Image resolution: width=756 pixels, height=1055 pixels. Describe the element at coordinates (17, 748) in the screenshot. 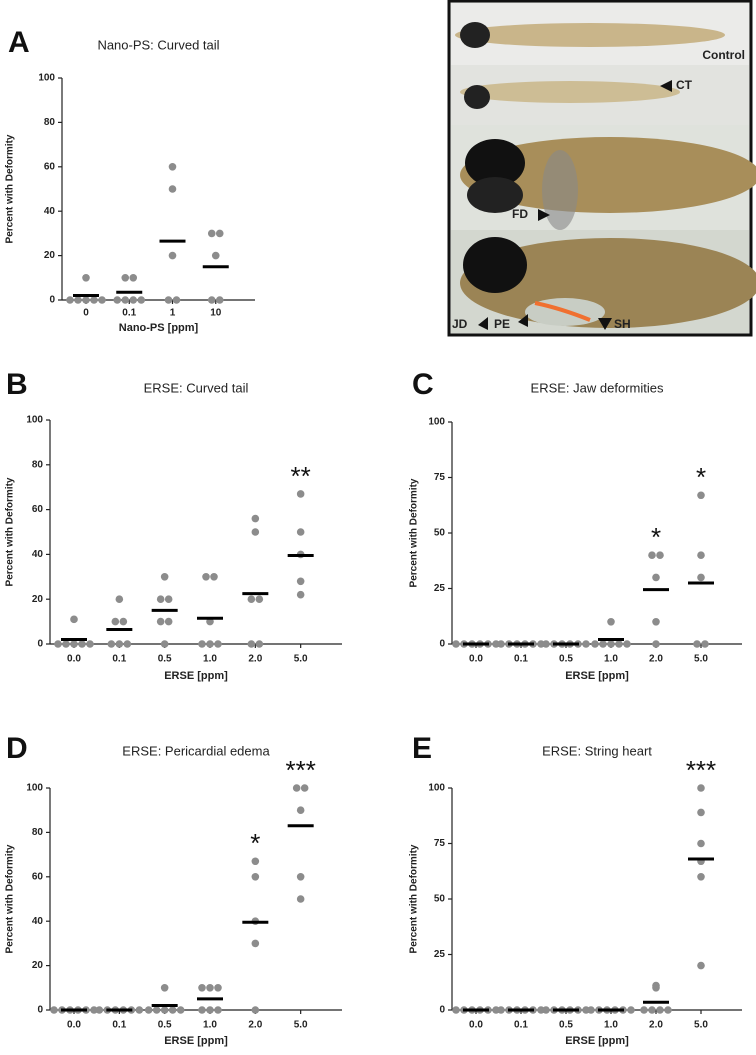

I see `panel-letter: D` at that location.